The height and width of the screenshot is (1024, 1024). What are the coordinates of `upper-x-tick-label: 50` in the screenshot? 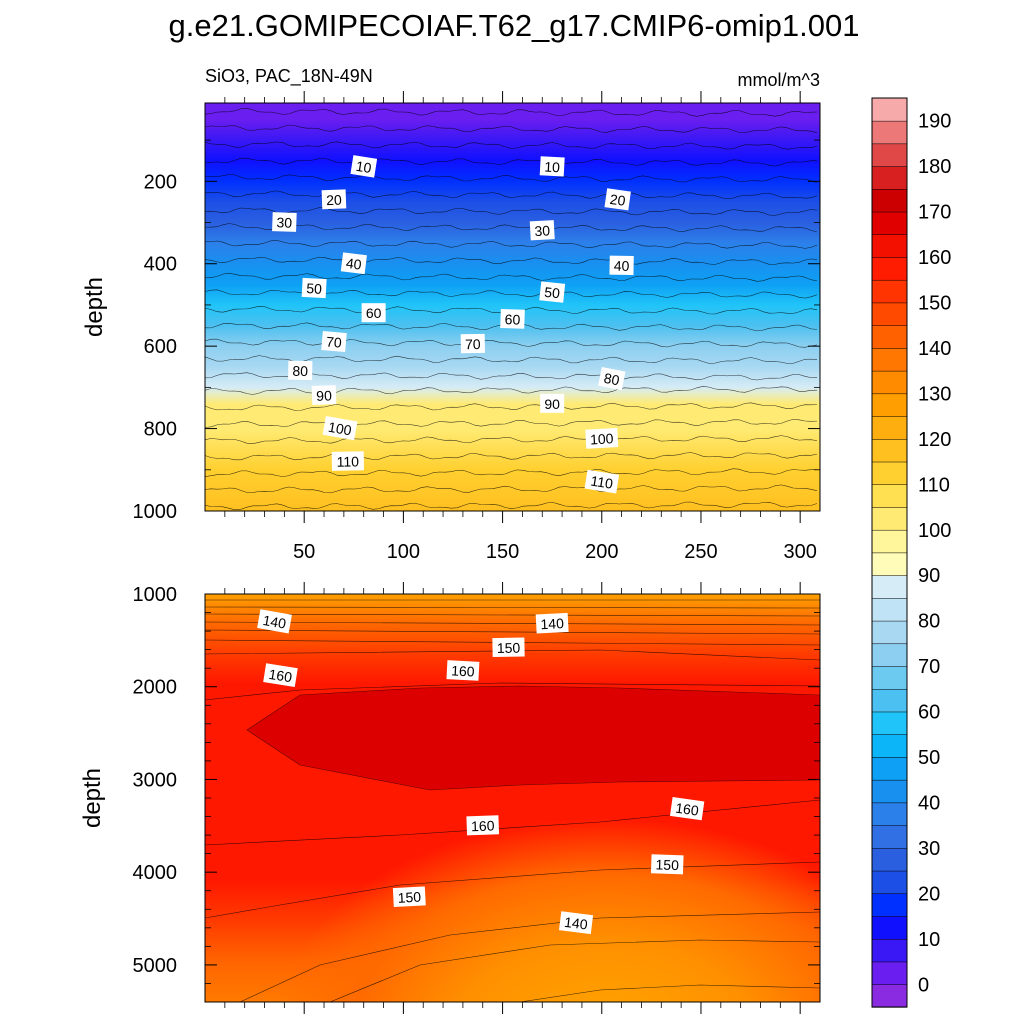 It's located at (304, 552).